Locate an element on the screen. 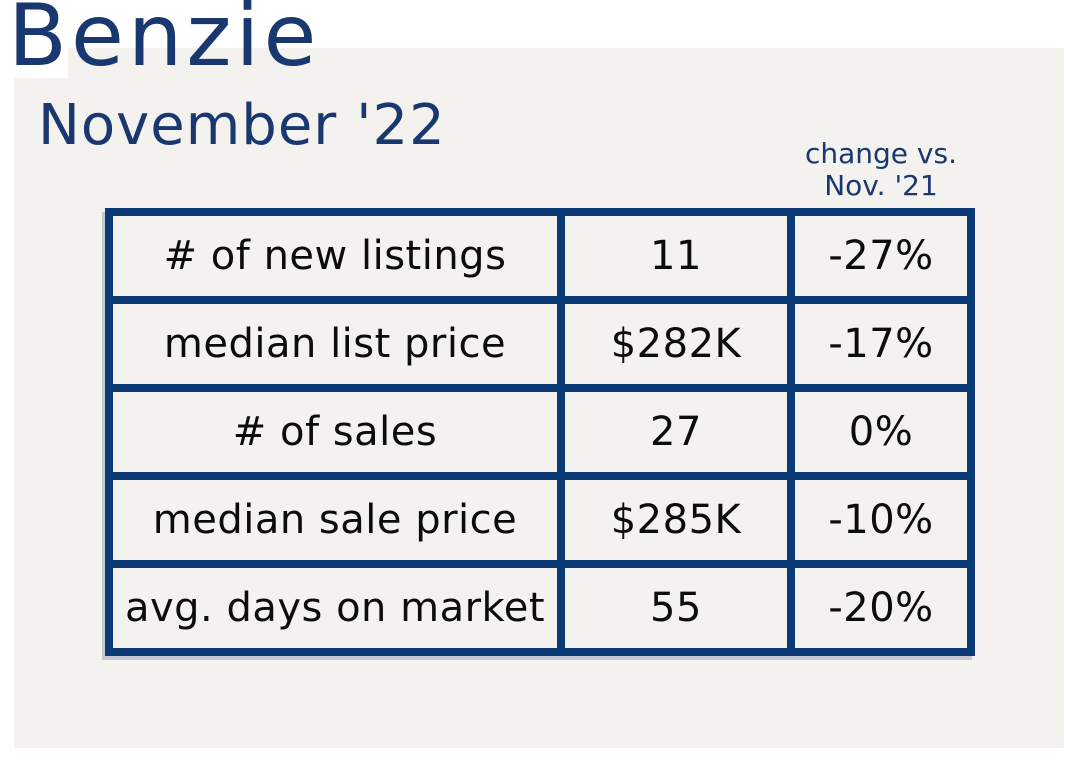  metric-change-cell: 0% is located at coordinates (881, 432).